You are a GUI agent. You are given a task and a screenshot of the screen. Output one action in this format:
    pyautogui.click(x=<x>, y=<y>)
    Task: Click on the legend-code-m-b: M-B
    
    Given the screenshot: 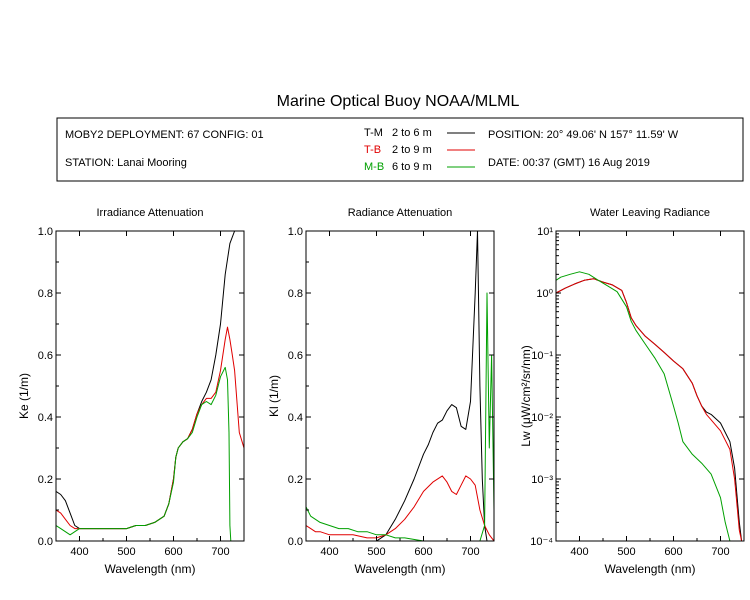 What is the action you would take?
    pyautogui.click(x=374, y=167)
    